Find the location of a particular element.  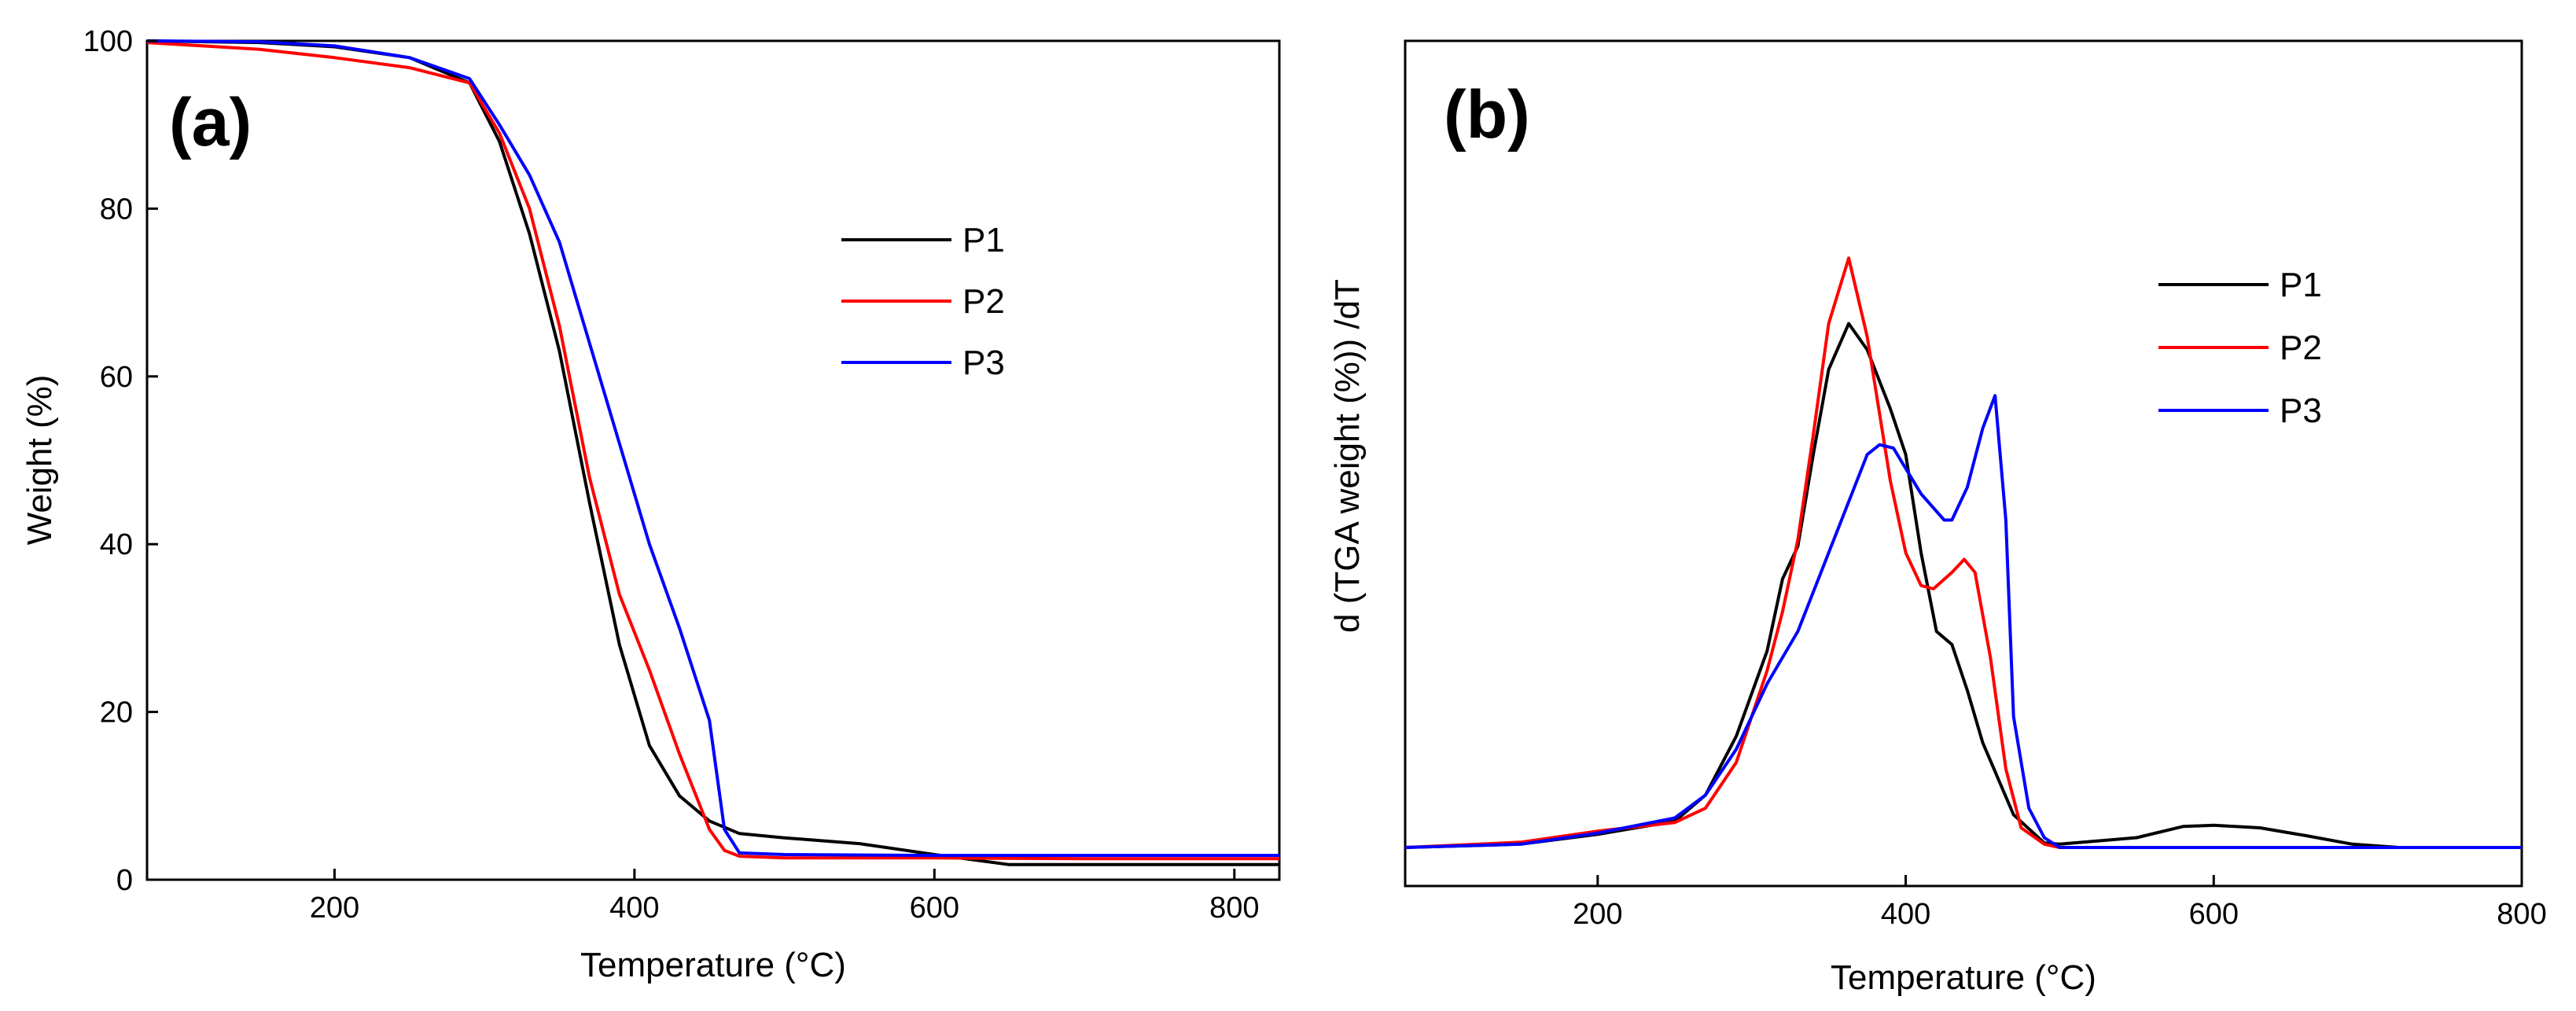

panel-b-legend: P1 P2 P3 is located at coordinates (2240, 348).